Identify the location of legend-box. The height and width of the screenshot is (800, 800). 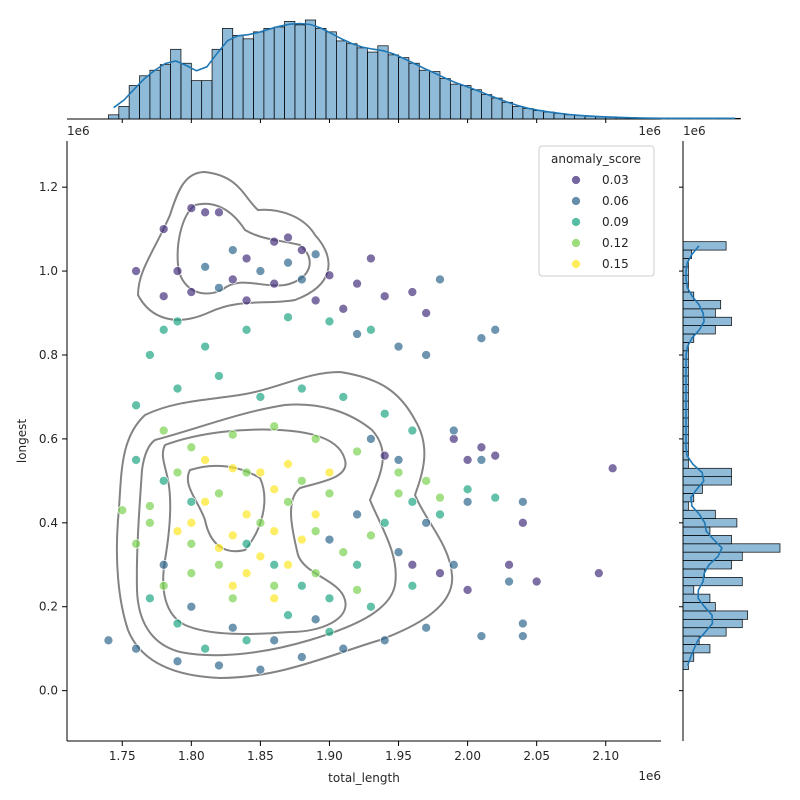
(596, 211).